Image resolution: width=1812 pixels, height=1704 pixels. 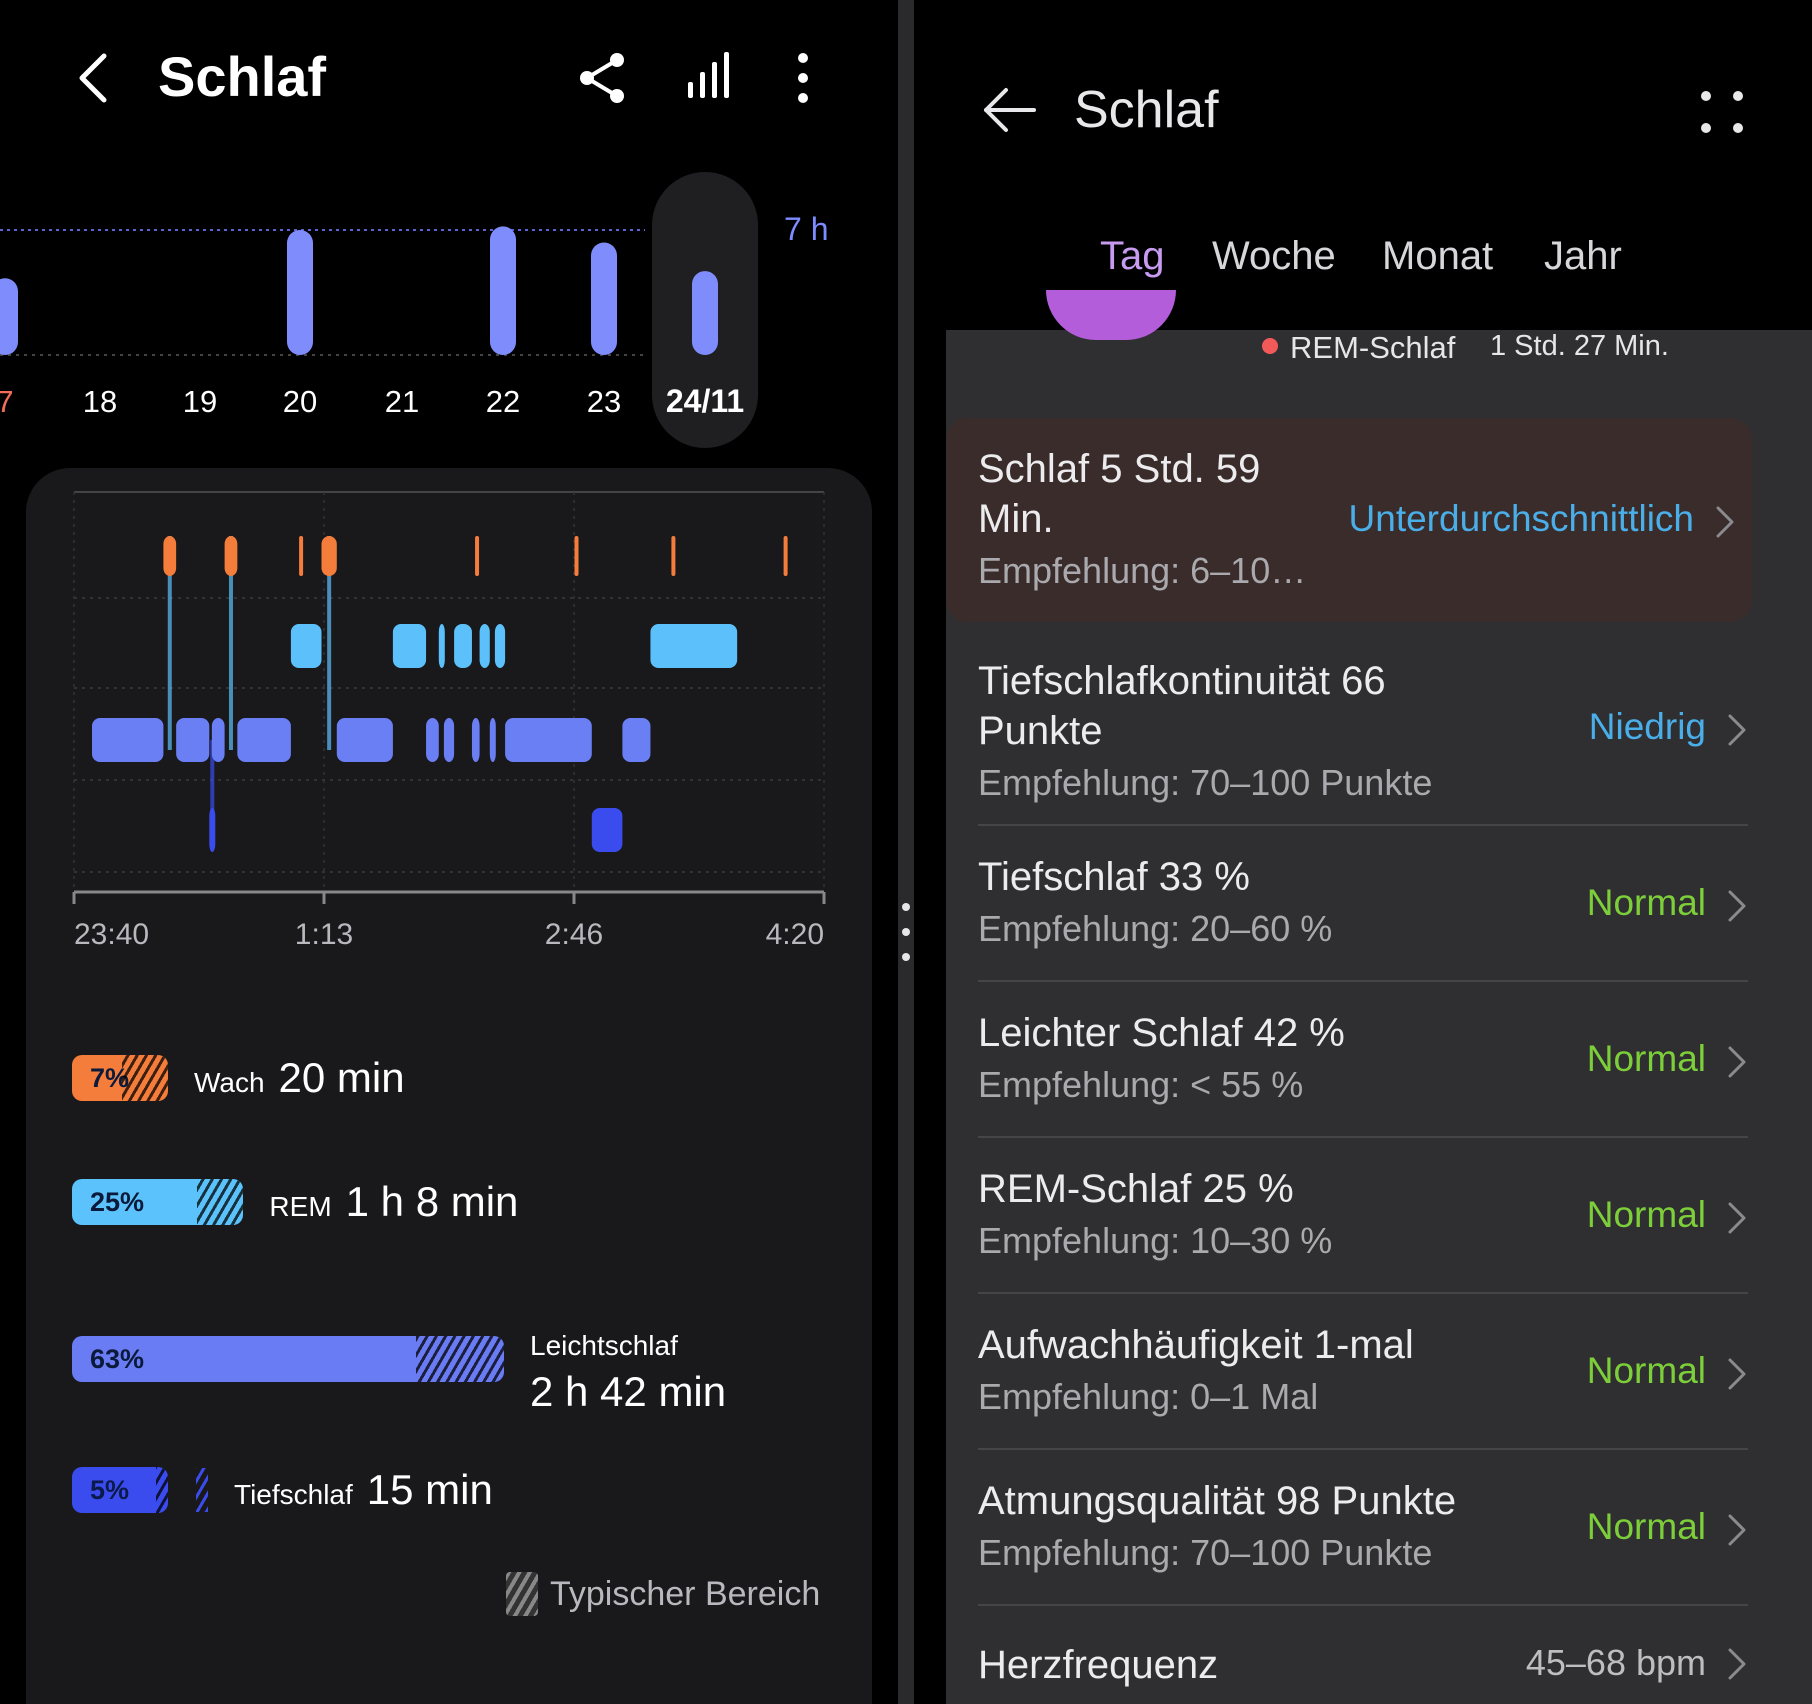 What do you see at coordinates (708, 76) in the screenshot?
I see `bar-chart-icon` at bounding box center [708, 76].